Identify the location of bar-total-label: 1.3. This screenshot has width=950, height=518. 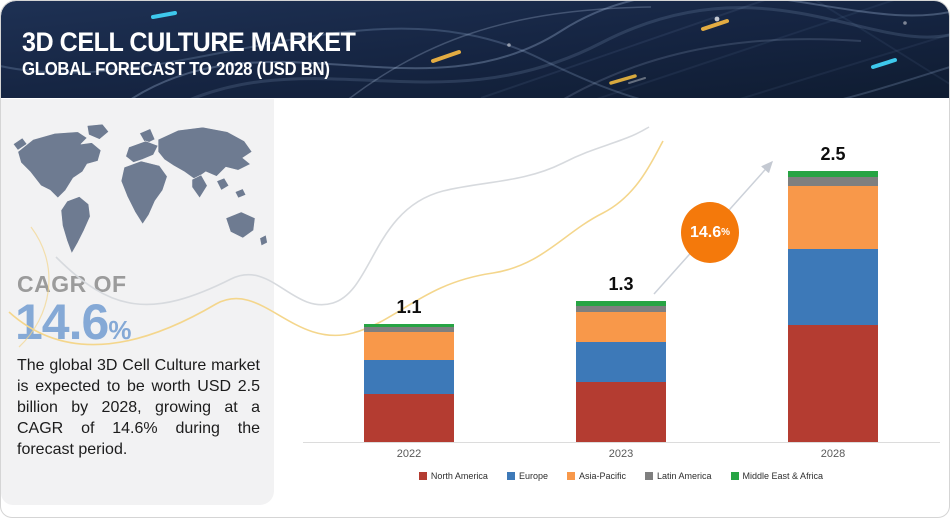
(621, 283).